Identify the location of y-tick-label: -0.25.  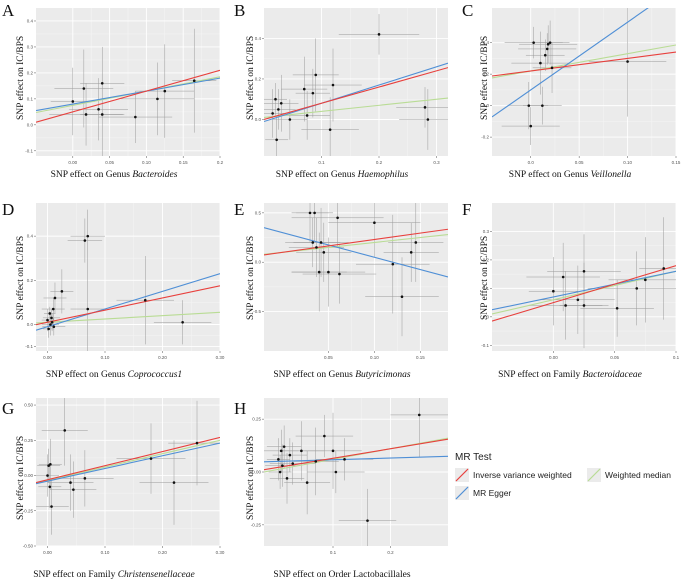
(28, 510).